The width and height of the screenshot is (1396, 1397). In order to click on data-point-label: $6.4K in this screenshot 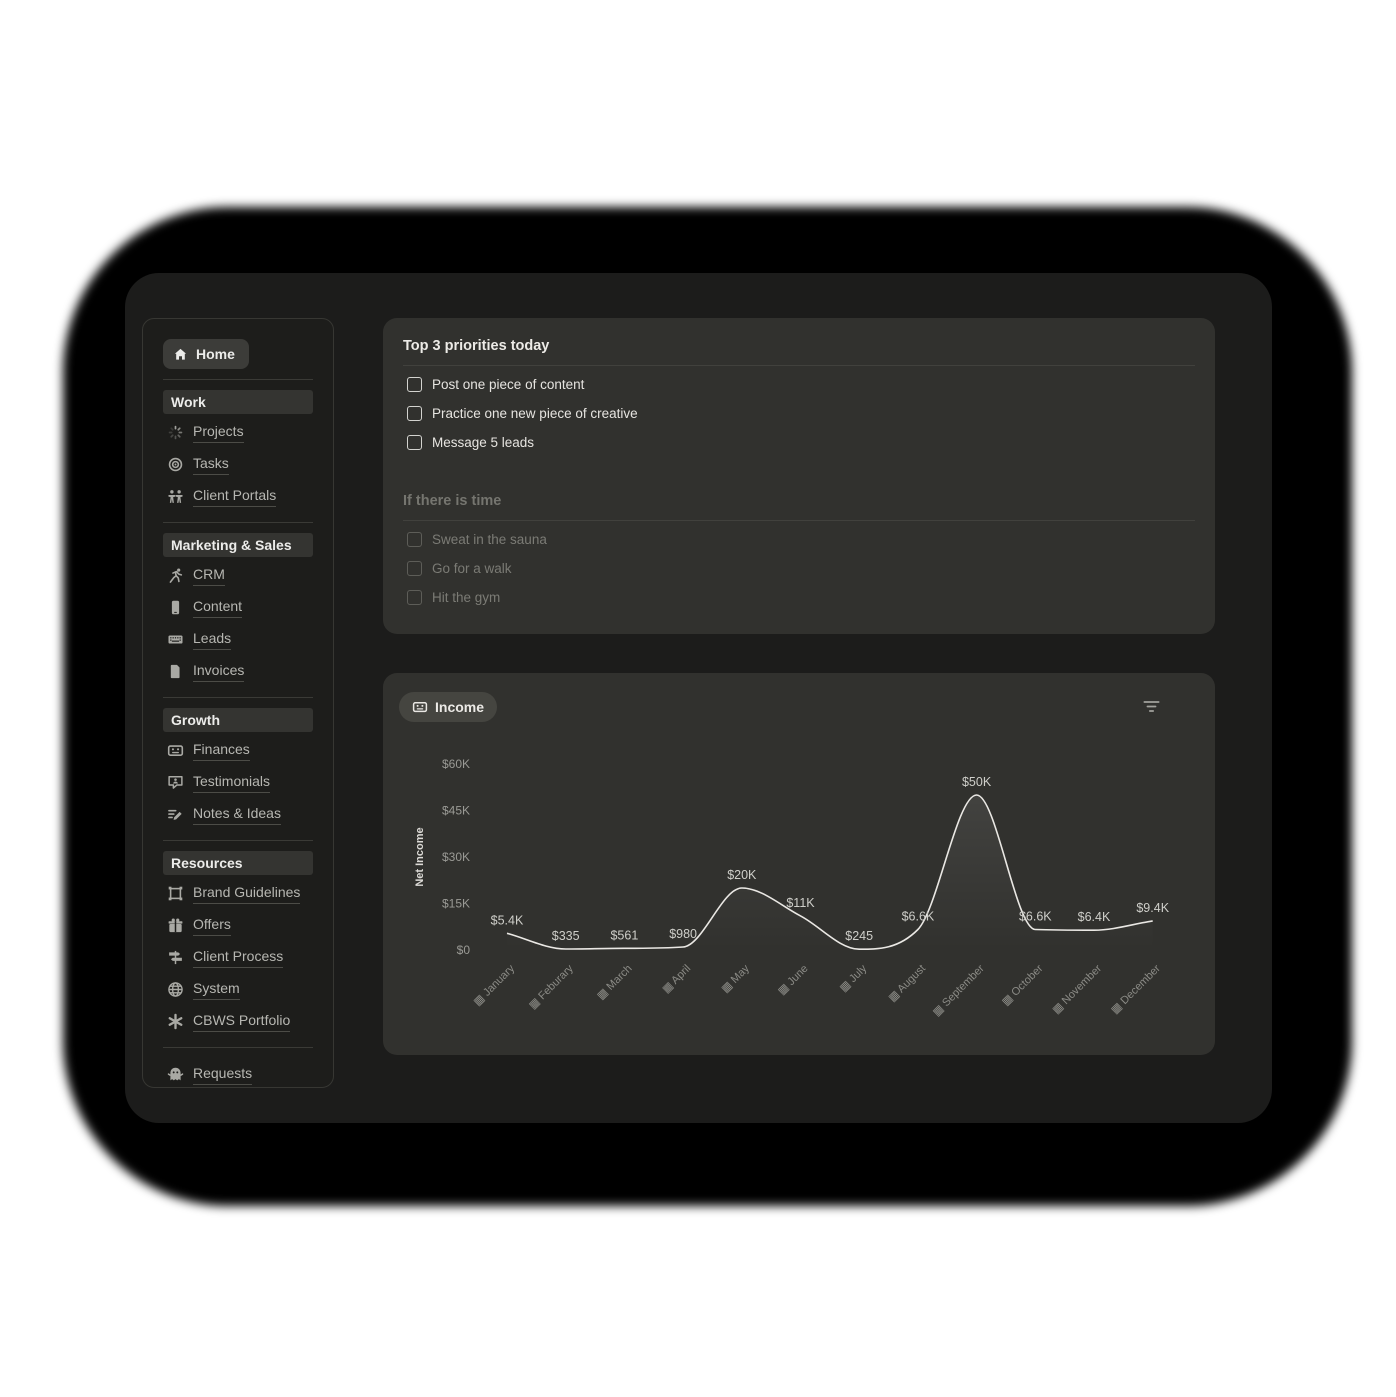, I will do `click(1094, 917)`.